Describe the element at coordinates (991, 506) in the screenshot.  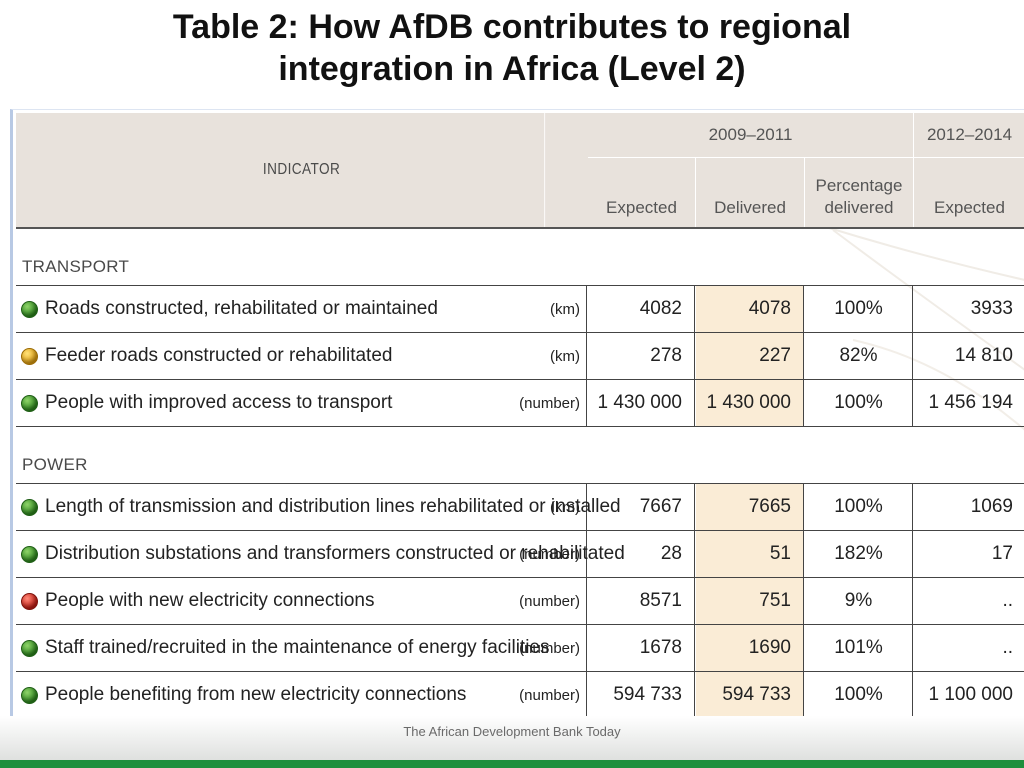
I see `expected-2012-2014-value: 1069` at that location.